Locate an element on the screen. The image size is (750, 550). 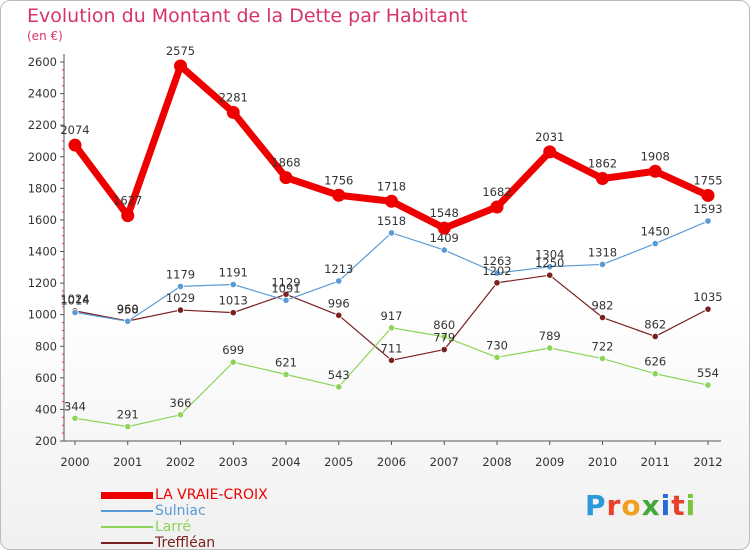
x-tick-label: 2004 is located at coordinates (285, 462).